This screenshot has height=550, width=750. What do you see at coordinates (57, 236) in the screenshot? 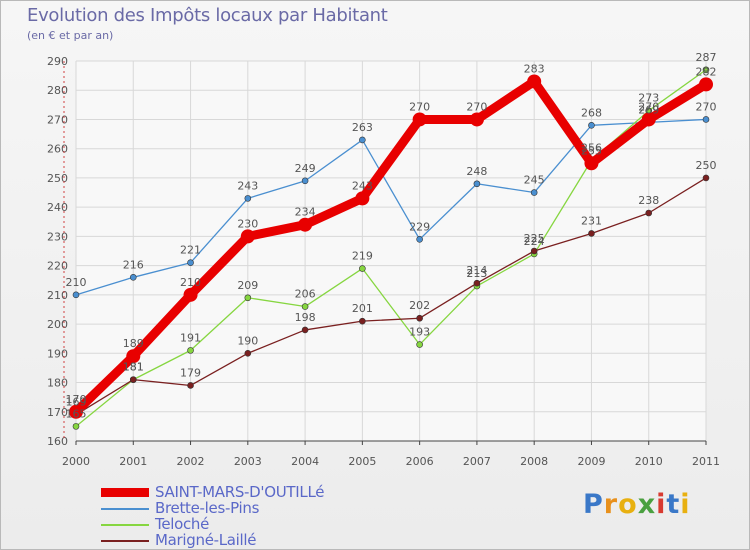
I see `y-tick-label: 230` at bounding box center [57, 236].